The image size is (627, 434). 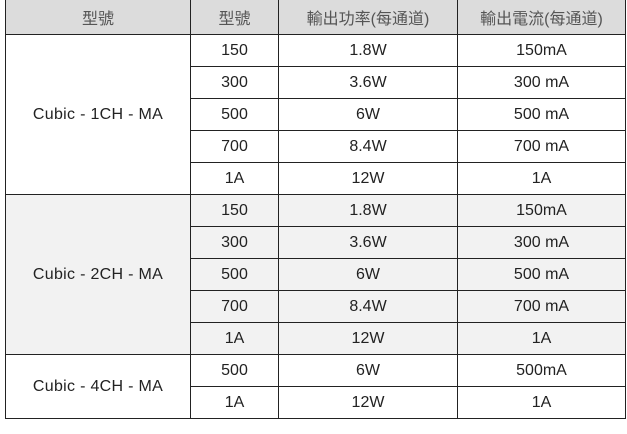 I want to click on table-row: Cubic - 4CH - MA 500 6W 500mA, so click(x=315, y=386).